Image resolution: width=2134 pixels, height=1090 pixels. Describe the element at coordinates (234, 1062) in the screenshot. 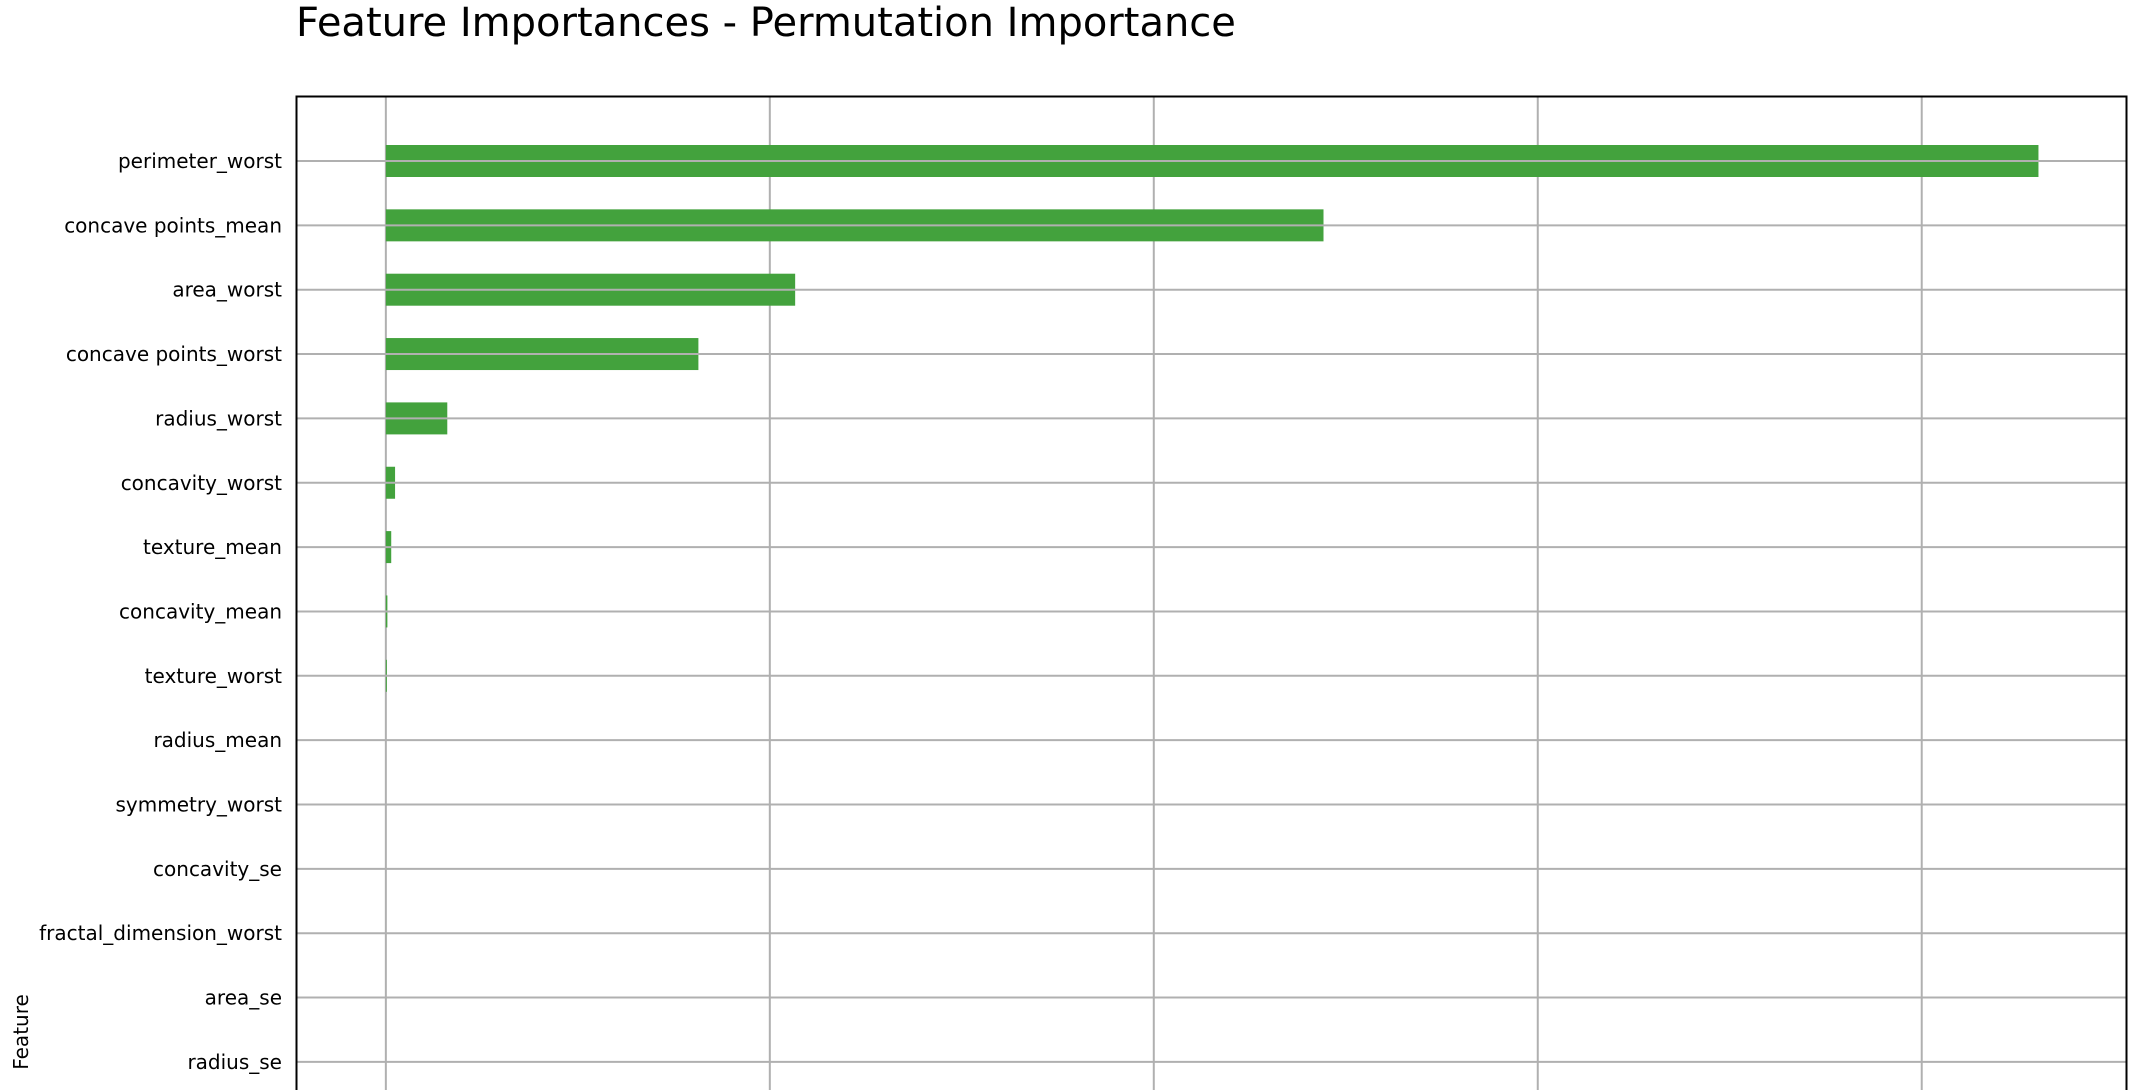

I see `y-tick-label: radius_se` at that location.